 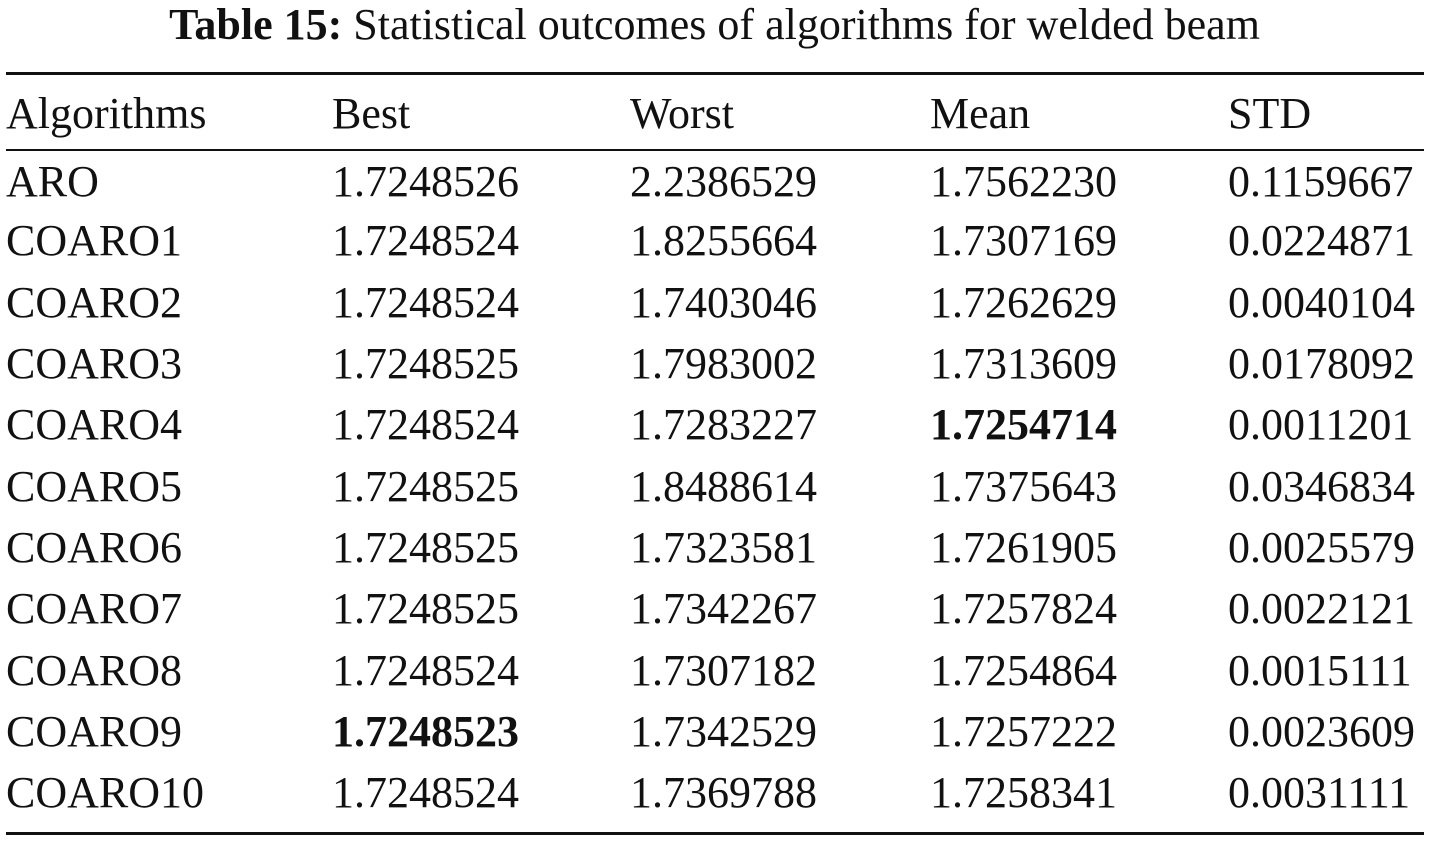 What do you see at coordinates (1023, 609) in the screenshot?
I see `cell-mean: 1.7257824` at bounding box center [1023, 609].